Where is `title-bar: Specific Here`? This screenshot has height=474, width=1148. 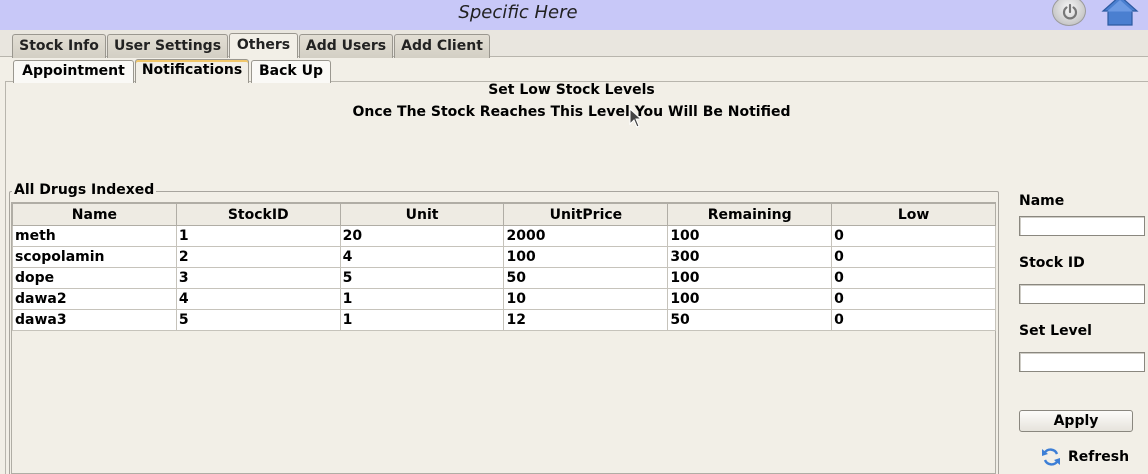
title-bar: Specific Here is located at coordinates (574, 15).